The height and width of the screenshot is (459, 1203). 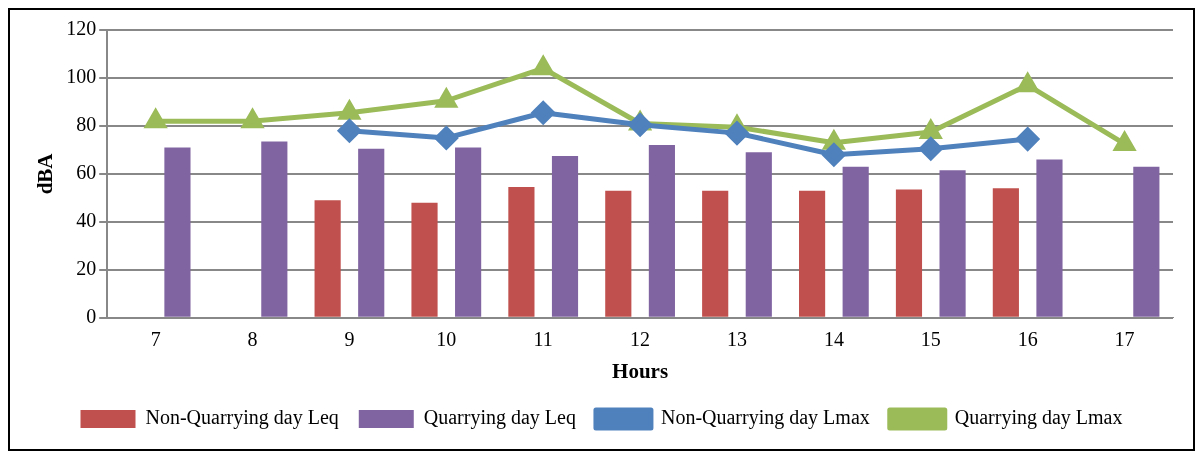 I want to click on y-tick-label: 0, so click(x=91, y=316).